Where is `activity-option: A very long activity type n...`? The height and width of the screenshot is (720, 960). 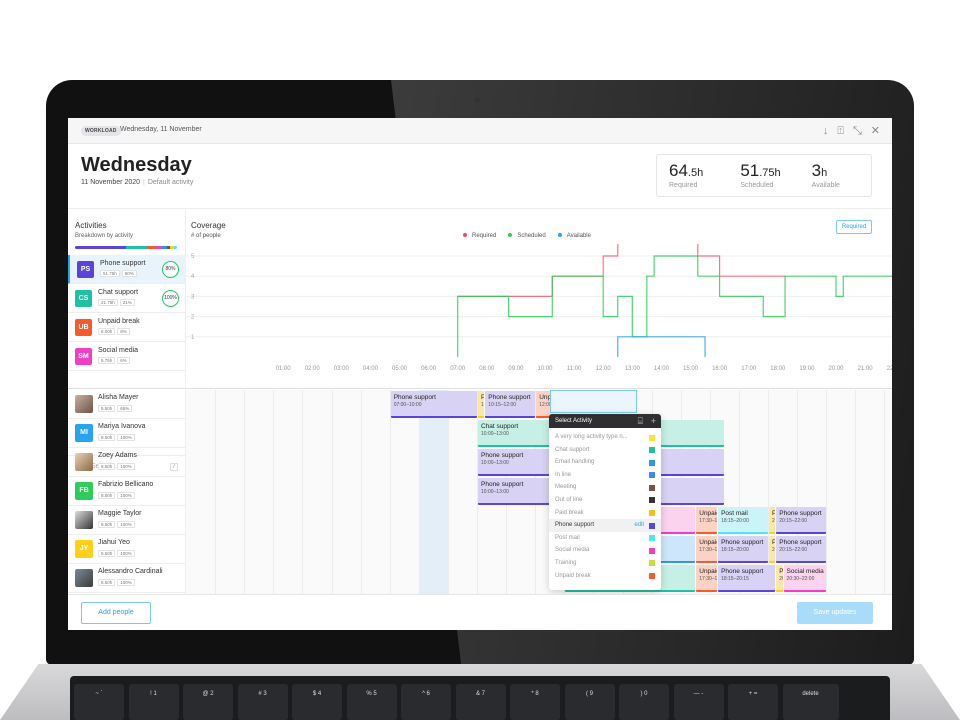 activity-option: A very long activity type n... is located at coordinates (605, 437).